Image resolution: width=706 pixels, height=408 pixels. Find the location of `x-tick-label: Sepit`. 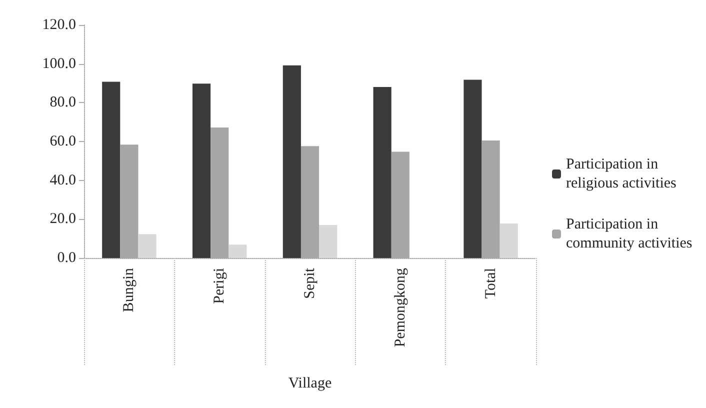

x-tick-label: Sepit is located at coordinates (310, 283).